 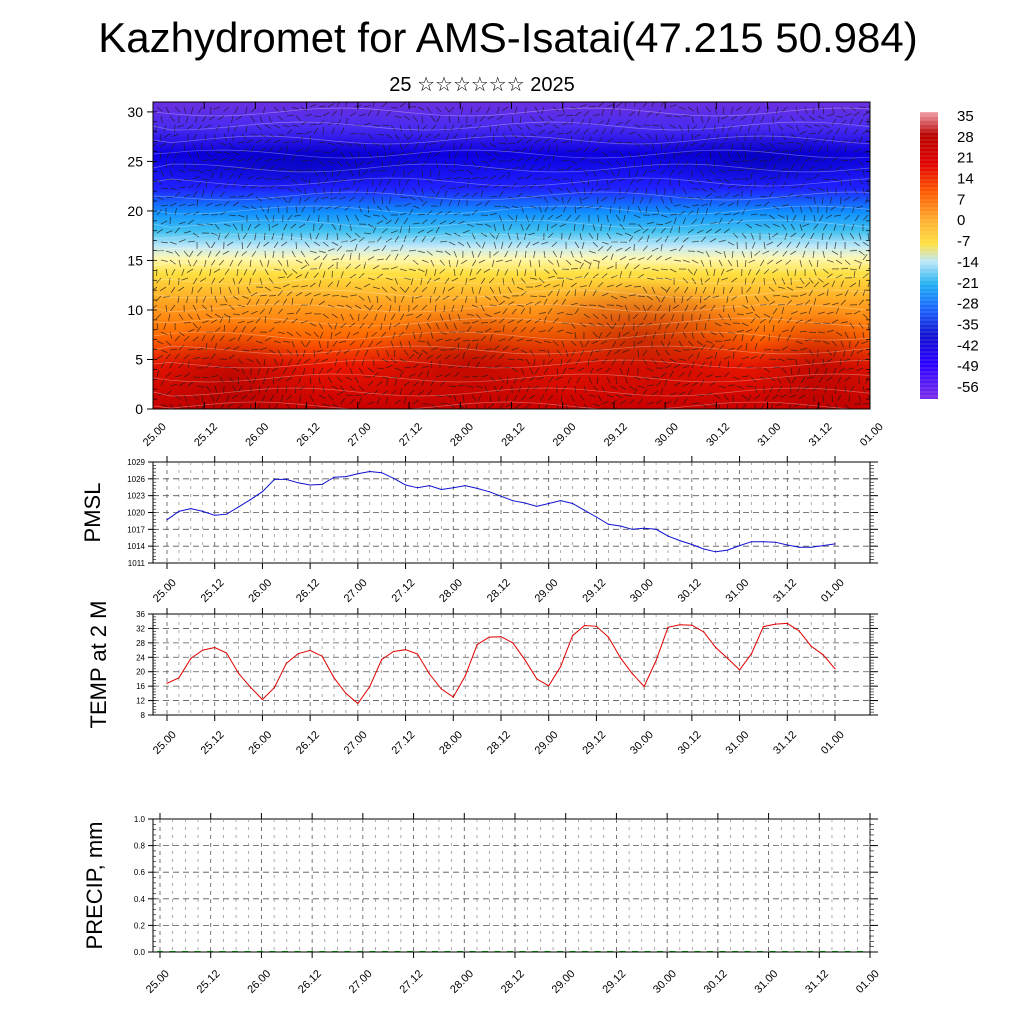 What do you see at coordinates (92, 513) in the screenshot?
I see `pmsl-y-axis-label: PMSL` at bounding box center [92, 513].